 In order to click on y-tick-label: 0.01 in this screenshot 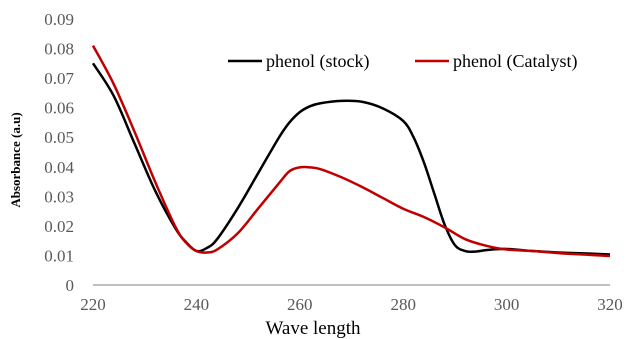, I will do `click(59, 255)`.